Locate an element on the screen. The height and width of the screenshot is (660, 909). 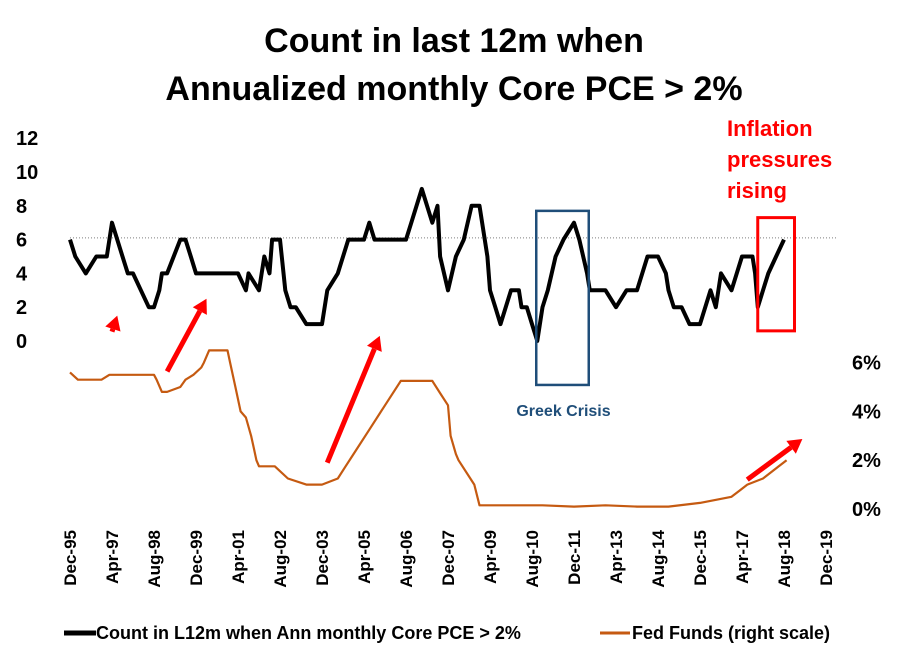
x-axis-tick: Apr-05 is located at coordinates (364, 557).